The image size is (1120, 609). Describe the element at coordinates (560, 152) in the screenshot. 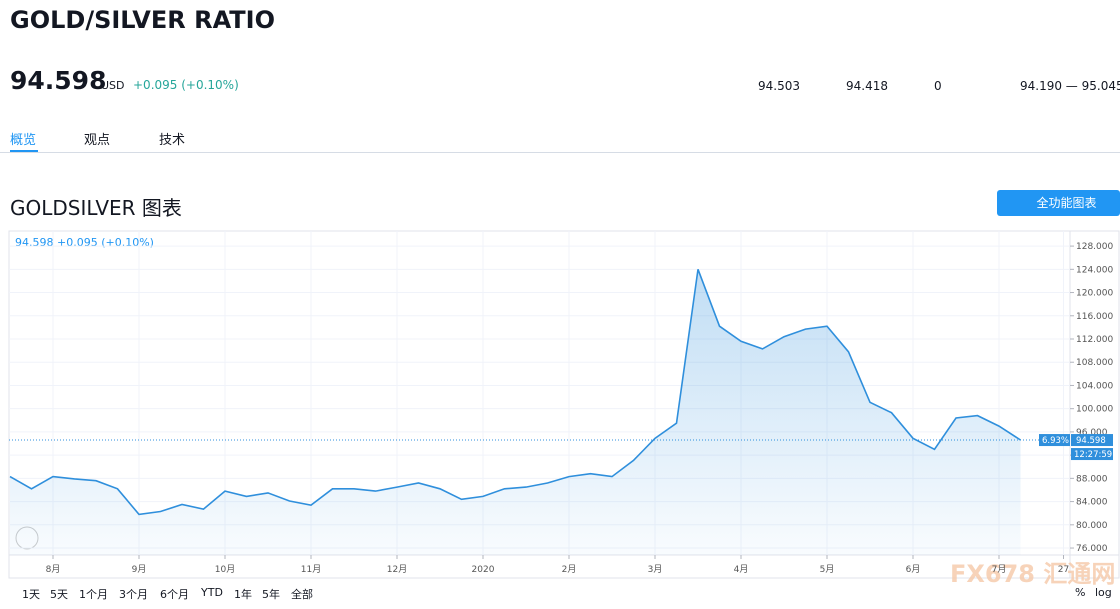

I see `divider` at that location.